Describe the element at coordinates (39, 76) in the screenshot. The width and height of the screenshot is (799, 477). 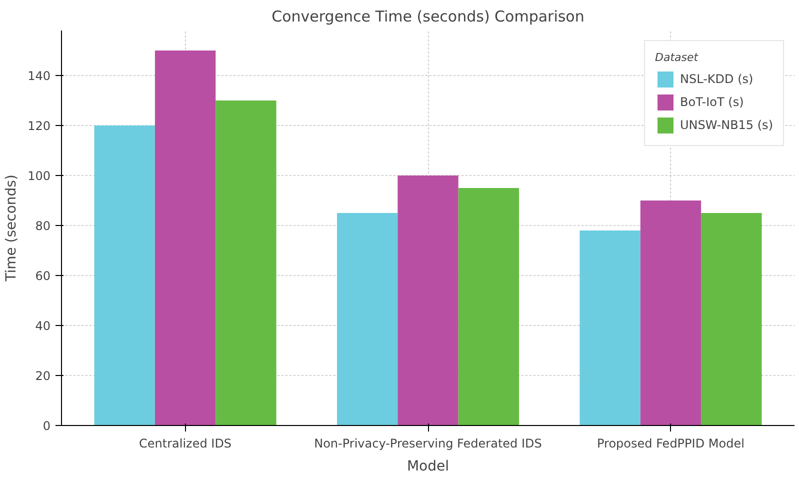
I see `y-tick-label: 140` at that location.